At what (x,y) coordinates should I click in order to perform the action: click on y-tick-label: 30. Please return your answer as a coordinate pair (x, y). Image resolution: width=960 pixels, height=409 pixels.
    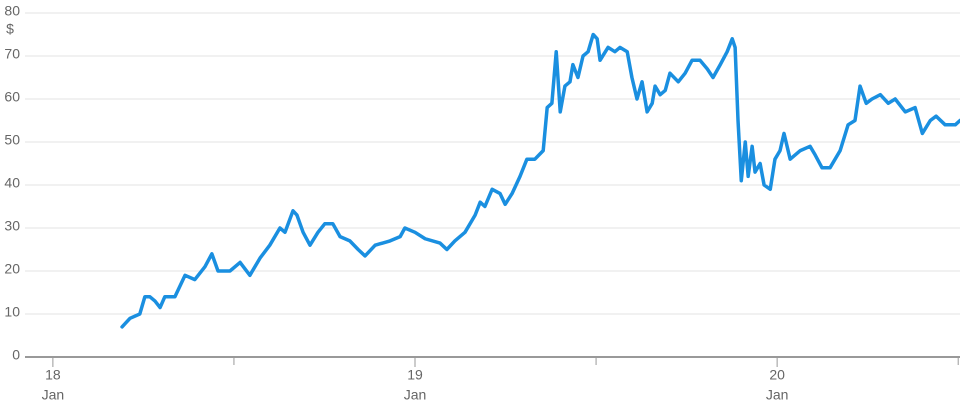
    Looking at the image, I should click on (12, 226).